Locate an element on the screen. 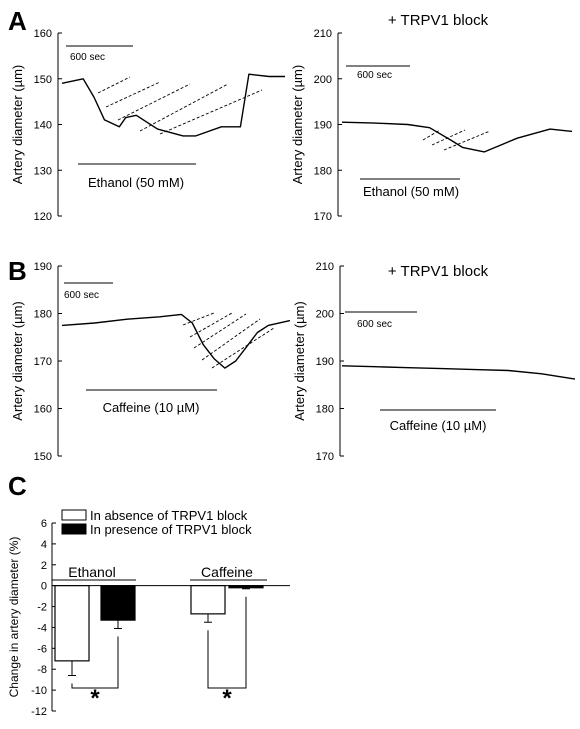 Image resolution: width=580 pixels, height=729 pixels. bar-ethanol-presence is located at coordinates (118, 603).